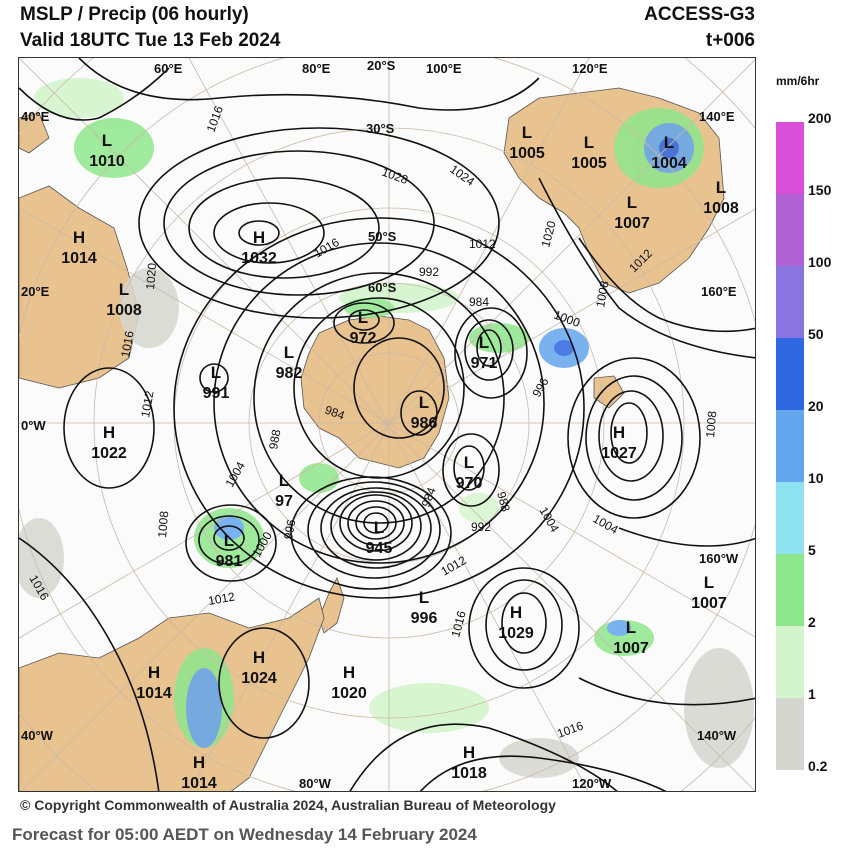 Image resolution: width=859 pixels, height=867 pixels. What do you see at coordinates (631, 648) in the screenshot?
I see `pressure-value: 1007` at bounding box center [631, 648].